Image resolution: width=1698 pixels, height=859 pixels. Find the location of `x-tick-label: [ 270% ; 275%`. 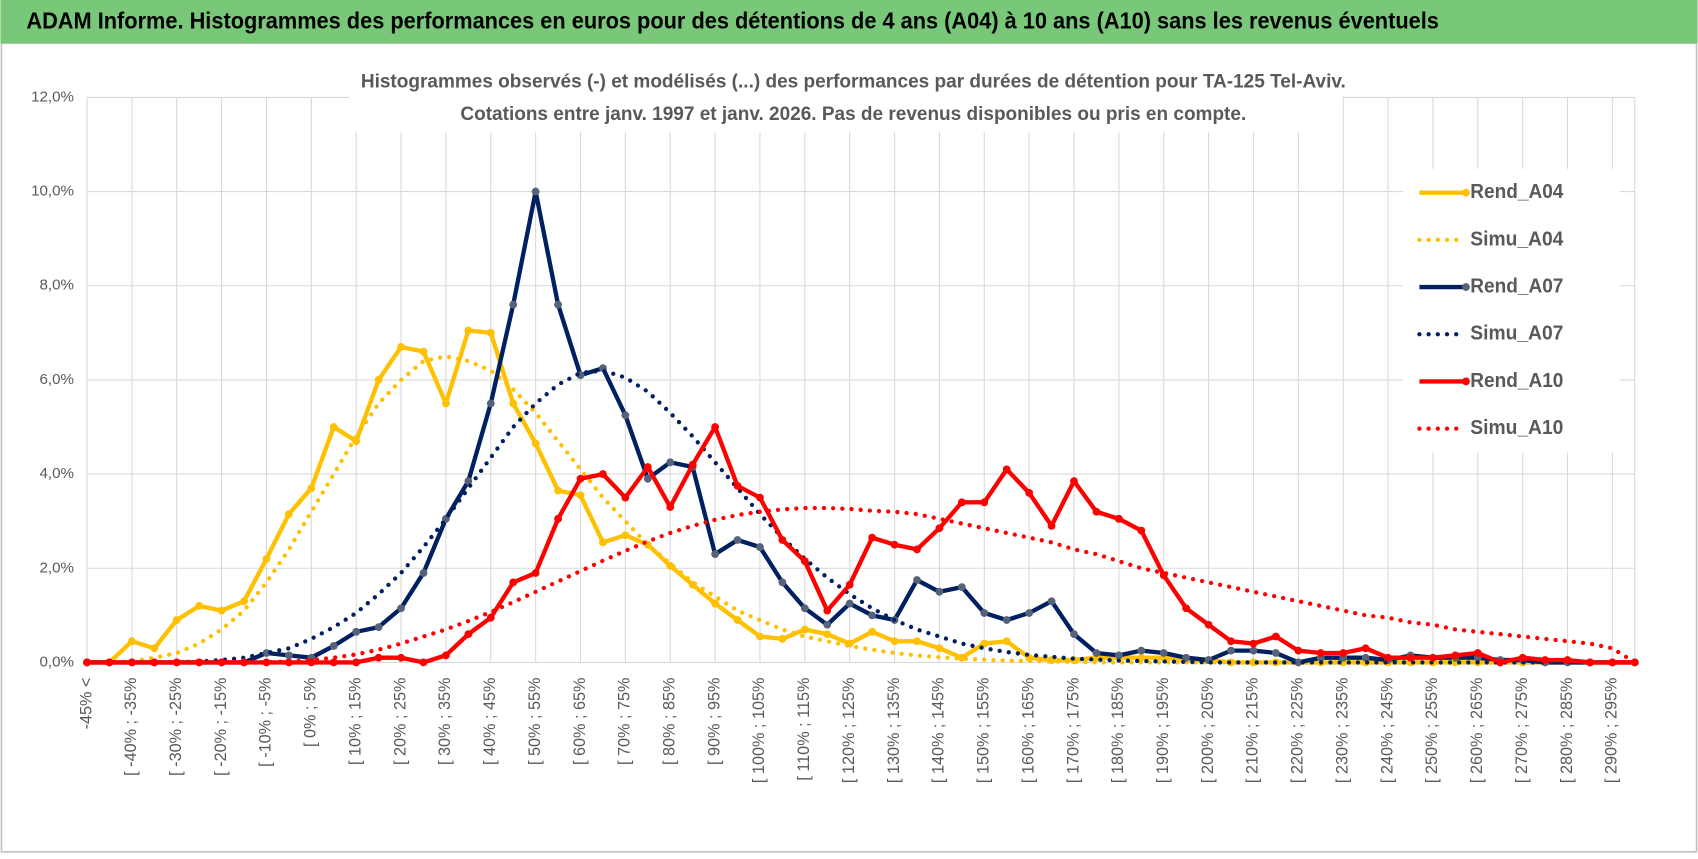

x-tick-label: [ 270% ; 275% is located at coordinates (1522, 731).